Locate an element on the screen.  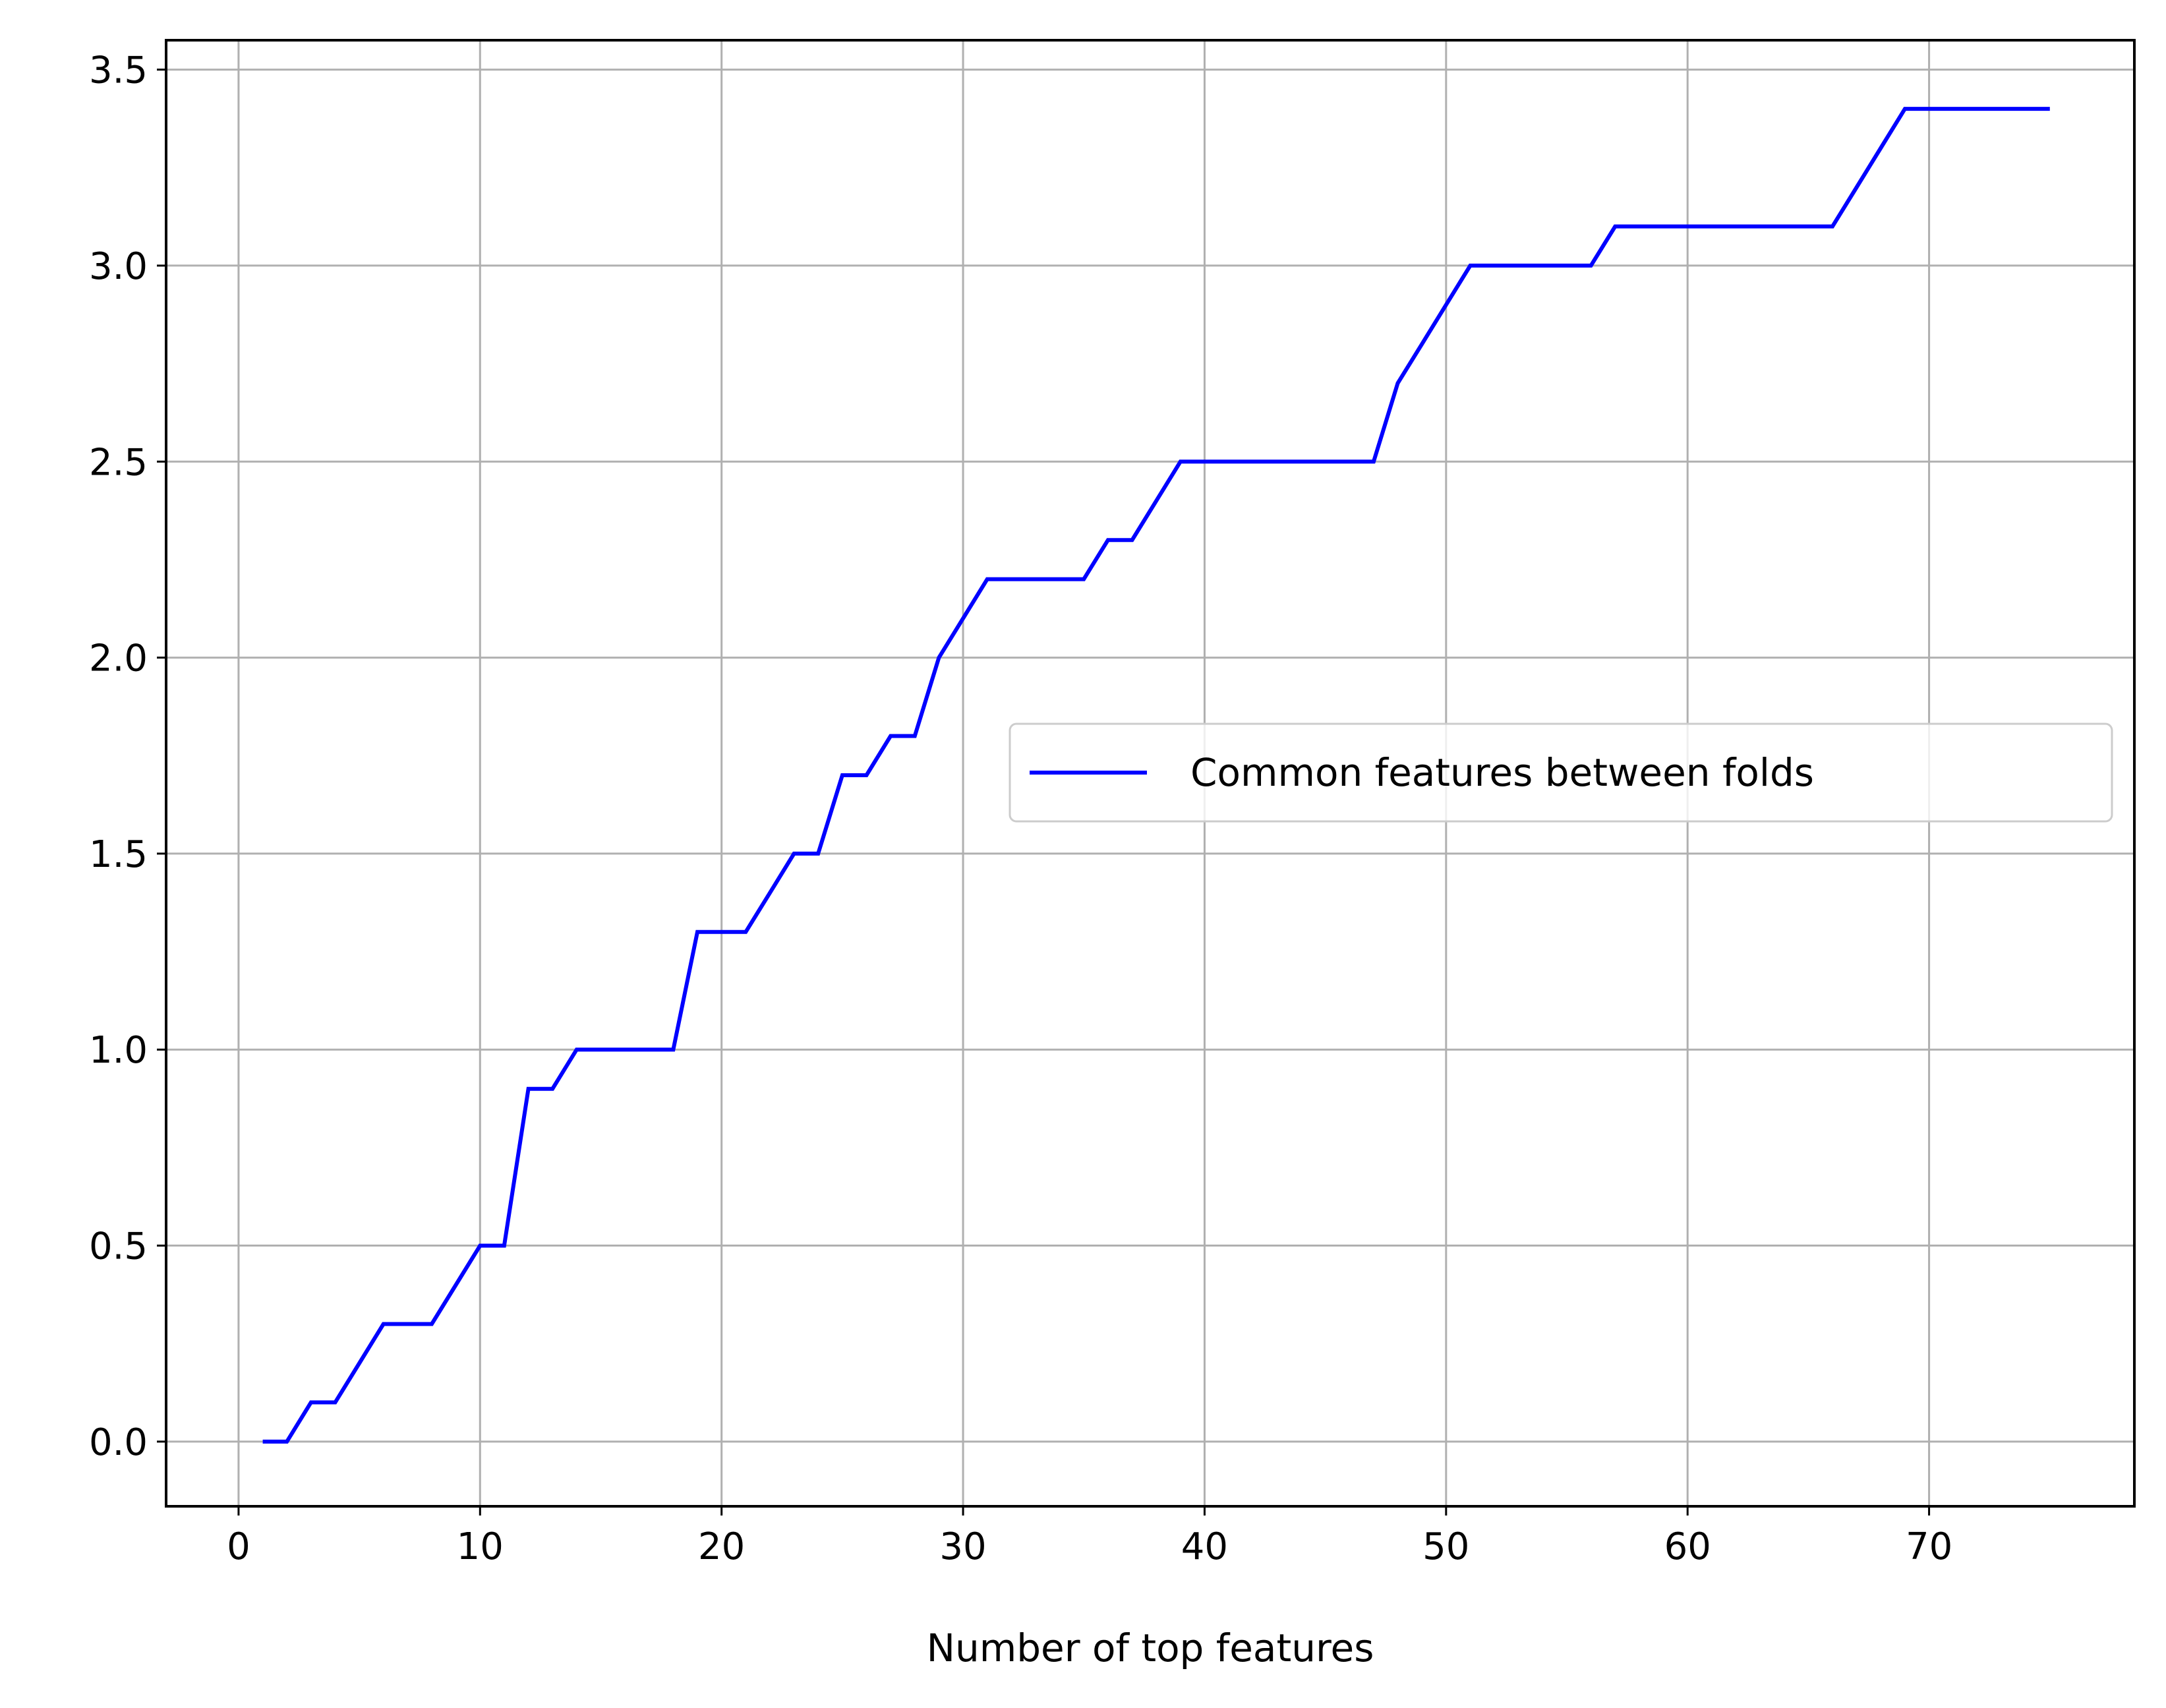
y-tick-label: 0.5 is located at coordinates (118, 1246).